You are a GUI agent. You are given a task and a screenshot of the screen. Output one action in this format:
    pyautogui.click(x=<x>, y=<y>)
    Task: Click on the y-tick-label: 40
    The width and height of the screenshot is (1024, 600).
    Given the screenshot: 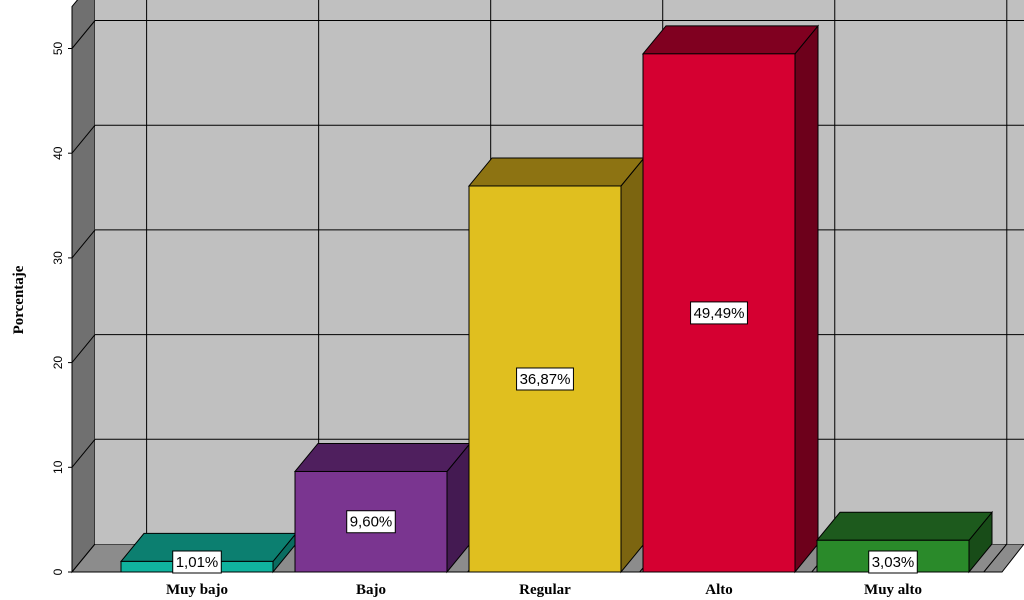 What is the action you would take?
    pyautogui.click(x=58, y=153)
    